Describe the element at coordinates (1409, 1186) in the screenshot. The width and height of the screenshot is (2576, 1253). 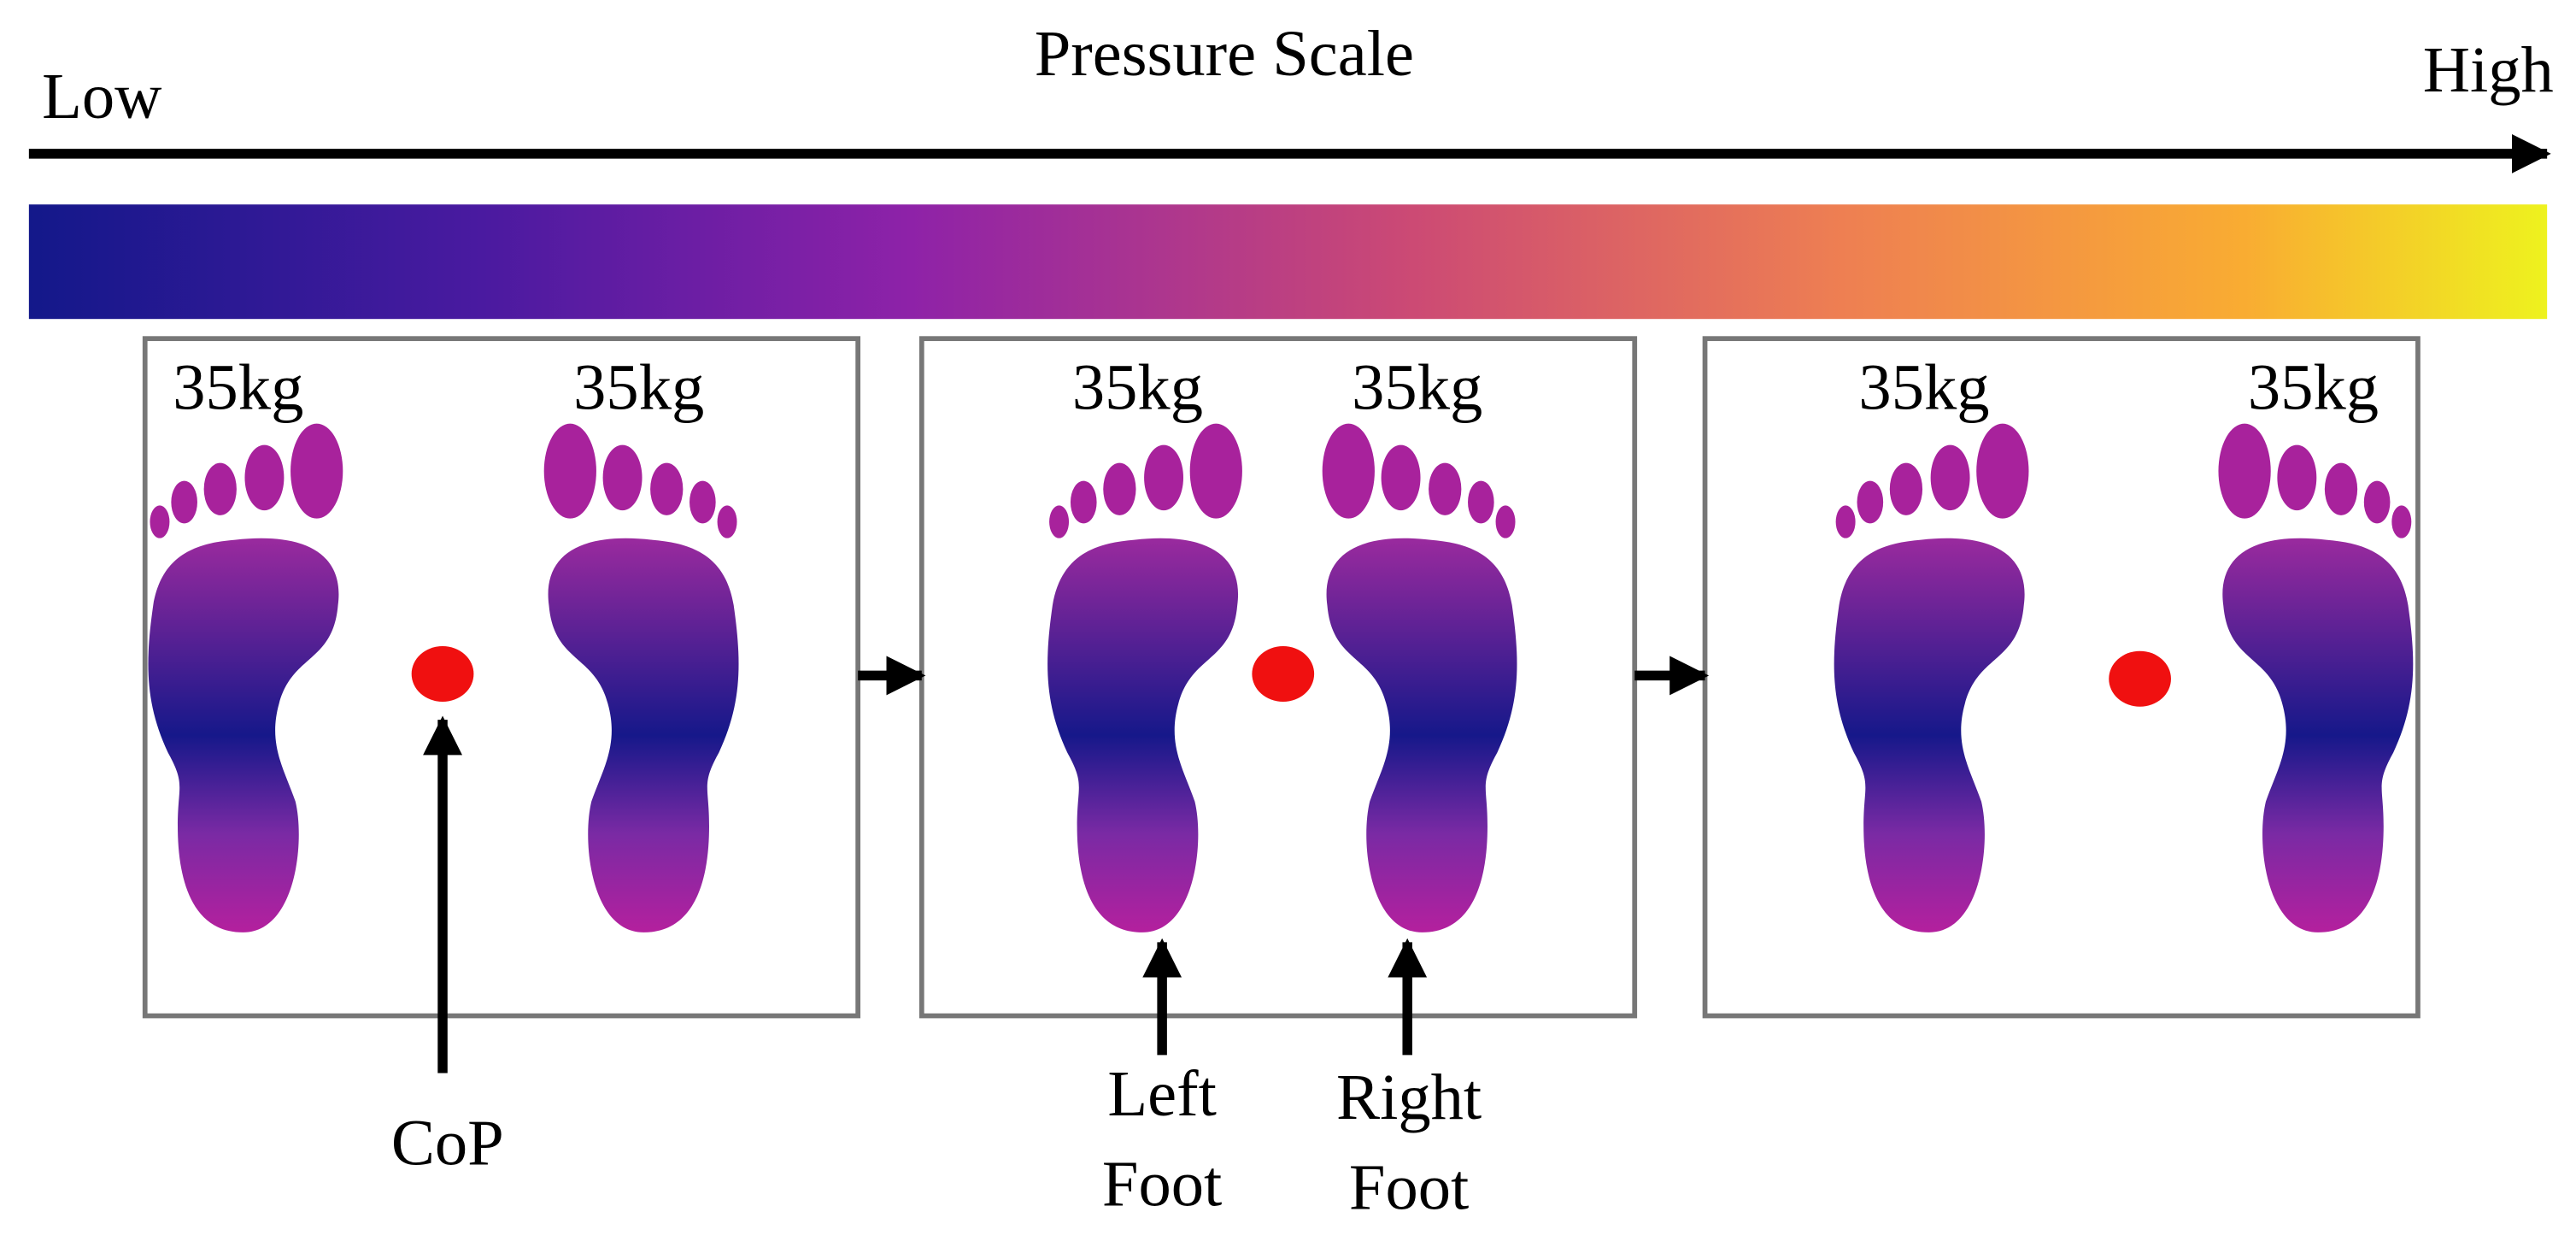
I see `right-foot-label: Foot` at that location.